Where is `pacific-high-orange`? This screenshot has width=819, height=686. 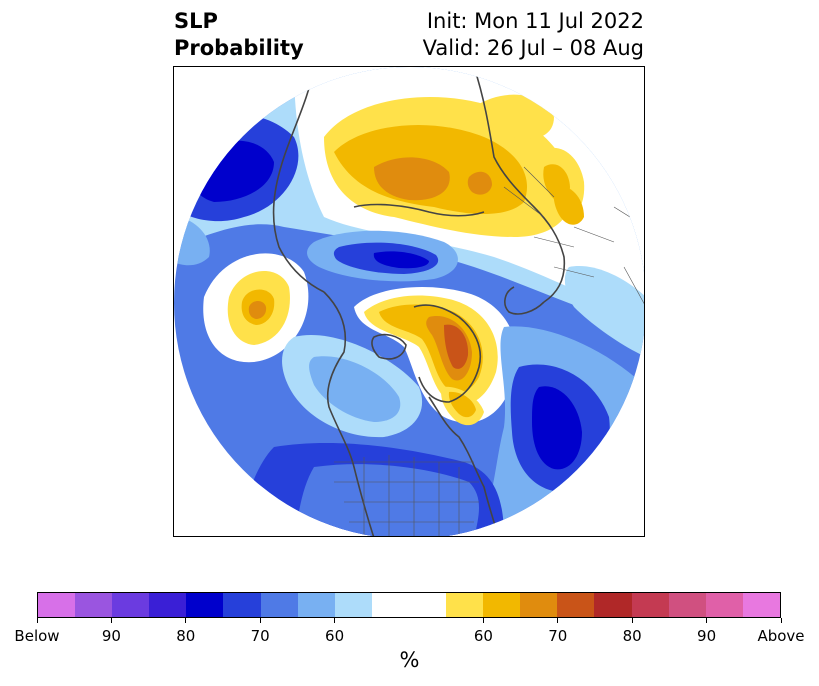 pacific-high-orange is located at coordinates (257, 310).